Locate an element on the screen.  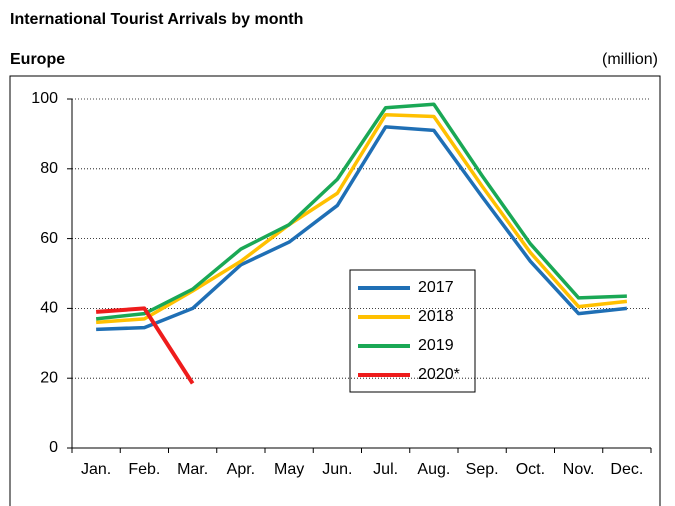
y-tick-label: 0 is located at coordinates (53, 447).